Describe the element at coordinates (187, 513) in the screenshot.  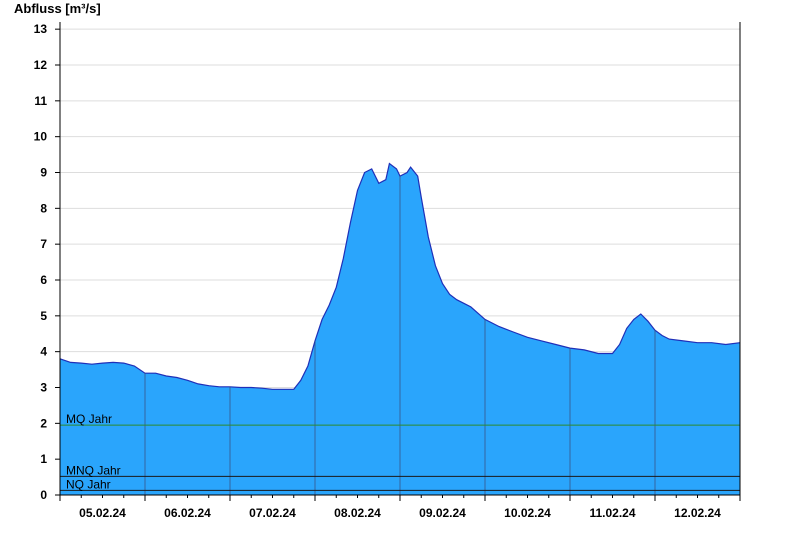
I see `x-tick-label: 06.02.24` at that location.